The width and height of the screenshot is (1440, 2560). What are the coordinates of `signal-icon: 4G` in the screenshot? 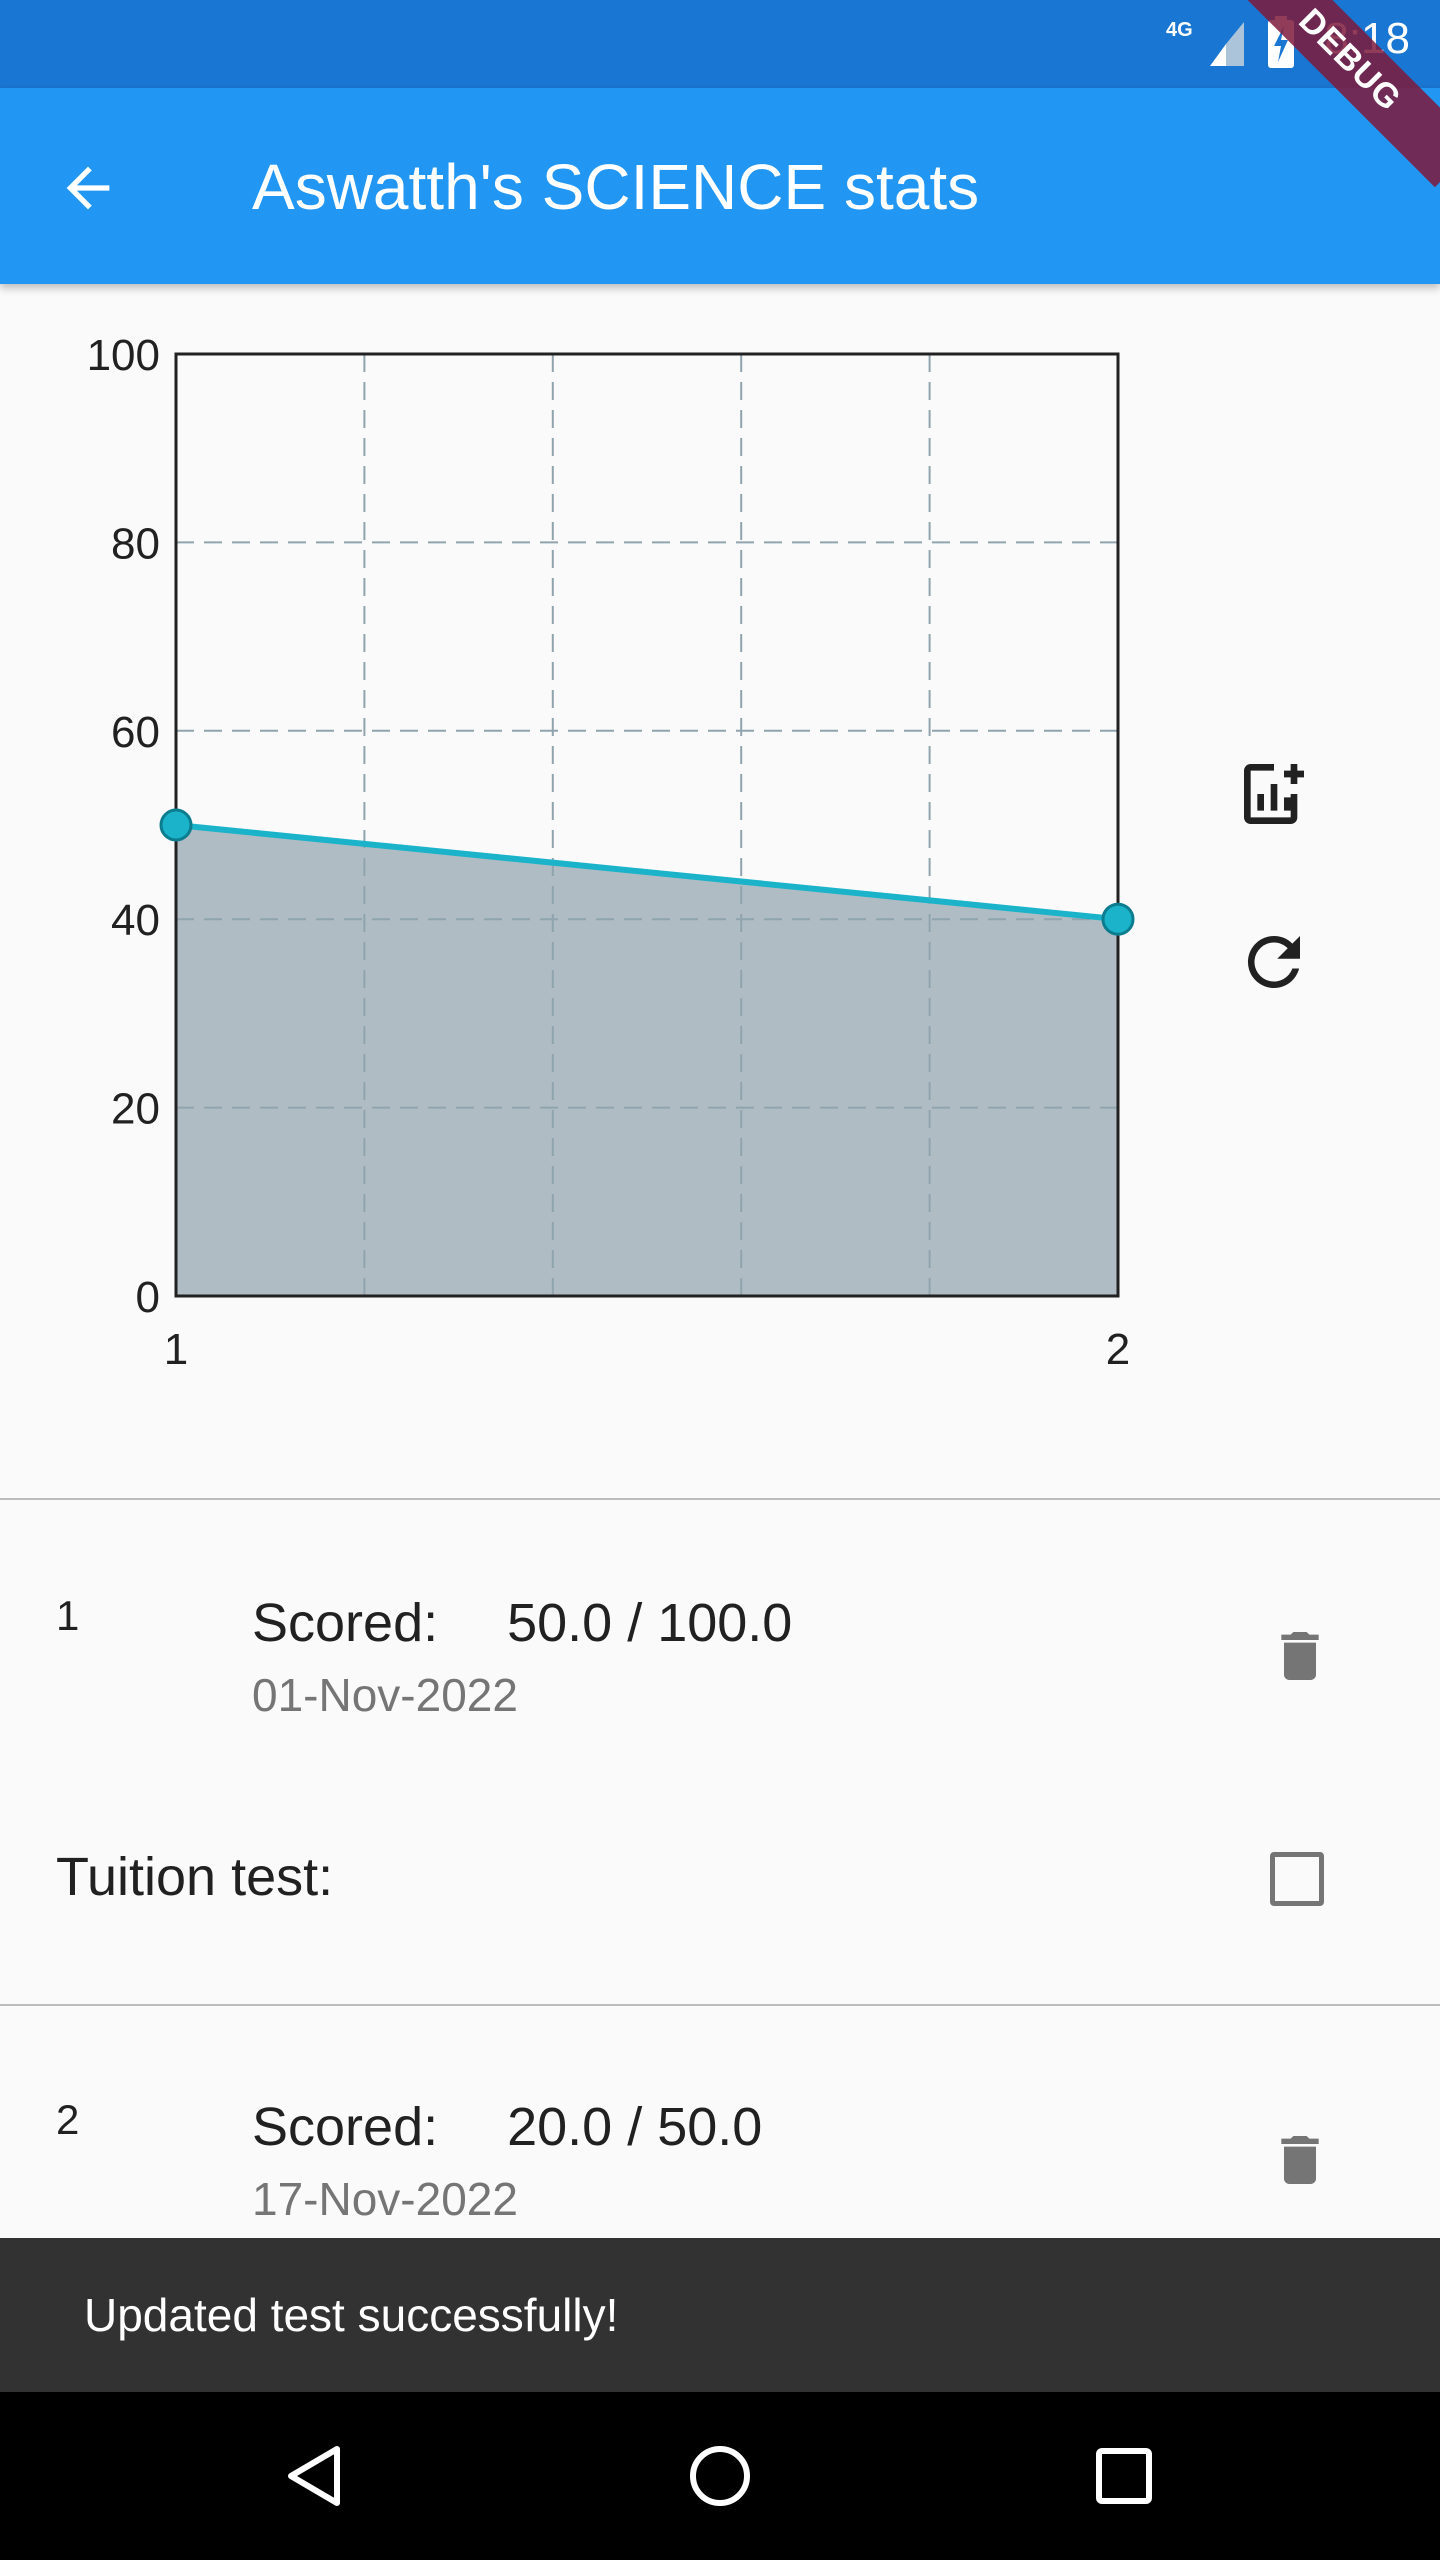 It's located at (1205, 42).